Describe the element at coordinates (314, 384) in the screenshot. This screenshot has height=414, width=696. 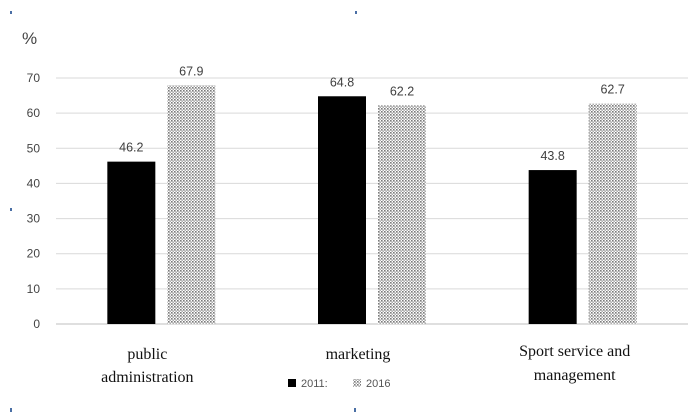
I see `legend-label-2011: 2011:` at that location.